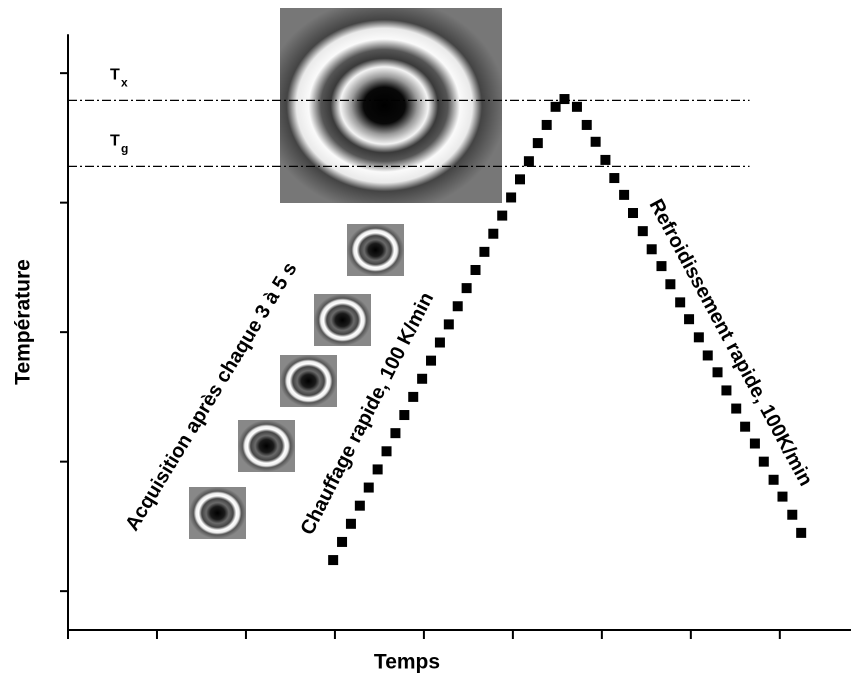  What do you see at coordinates (124, 83) in the screenshot?
I see `reference-subscript: x` at bounding box center [124, 83].